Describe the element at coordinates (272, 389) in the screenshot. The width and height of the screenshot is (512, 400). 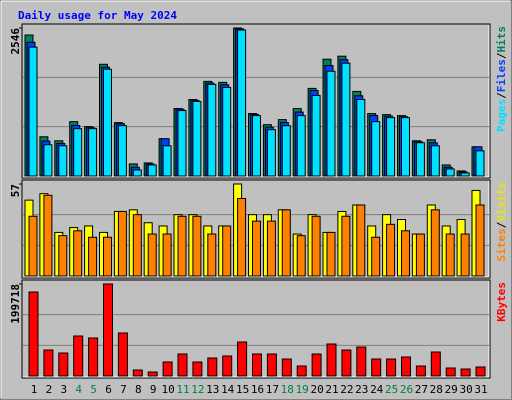
I see `x-tick-label: 17` at that location.